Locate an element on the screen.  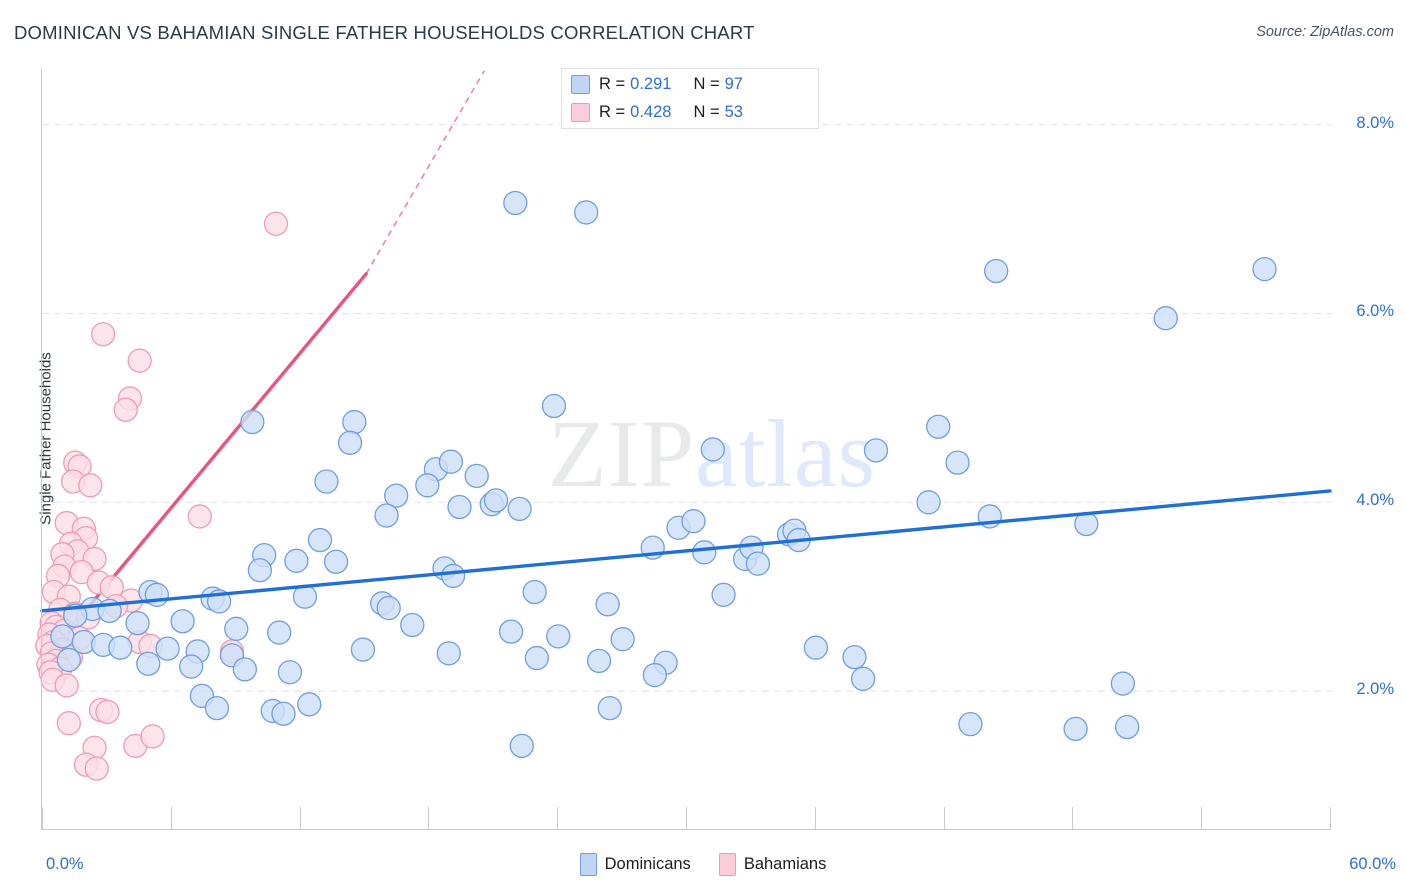
legend-label-dominicans: Dominicans is located at coordinates (647, 864).